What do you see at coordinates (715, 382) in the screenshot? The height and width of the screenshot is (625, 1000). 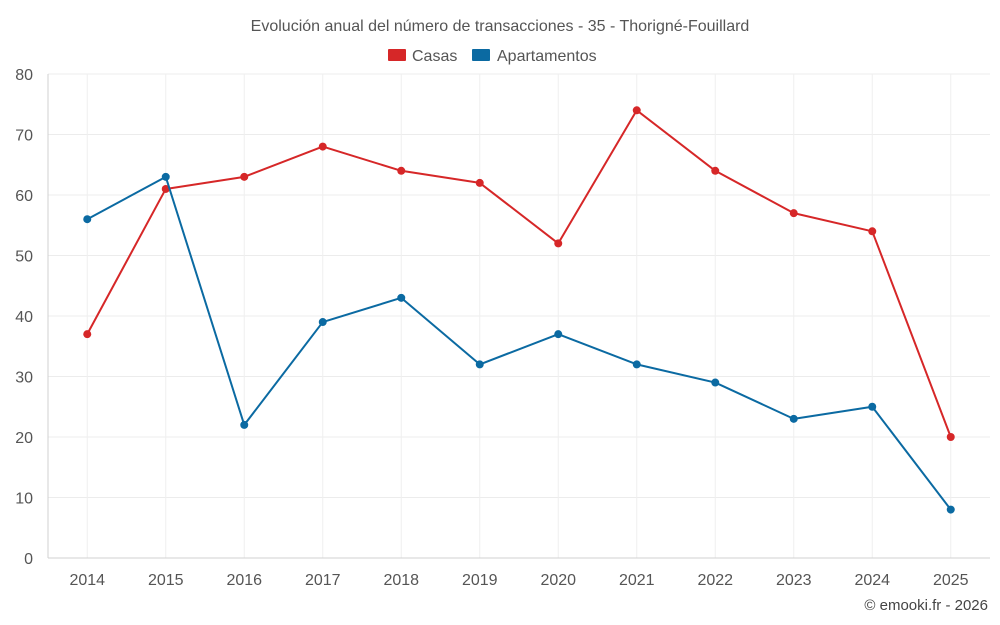 I see `point-apartamentos-2022` at bounding box center [715, 382].